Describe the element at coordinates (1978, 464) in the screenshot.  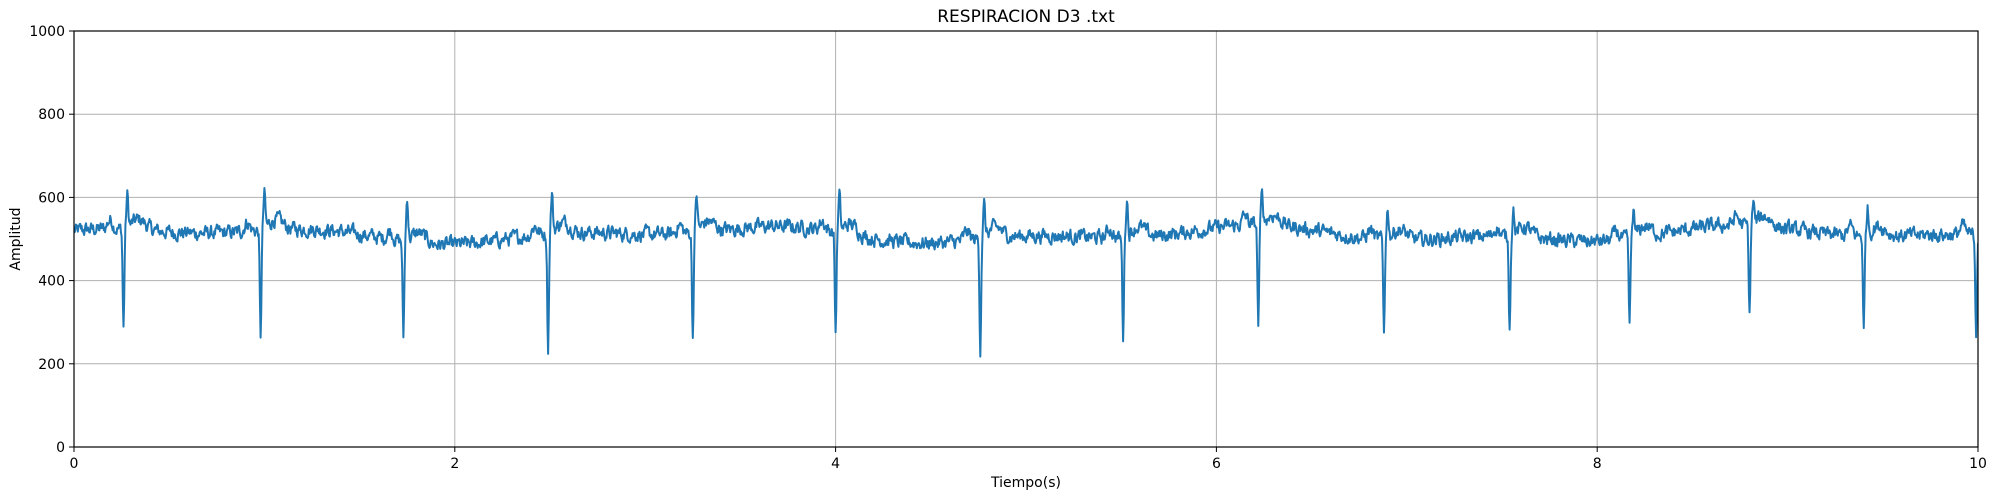
I see `x-tick-label: 10` at that location.